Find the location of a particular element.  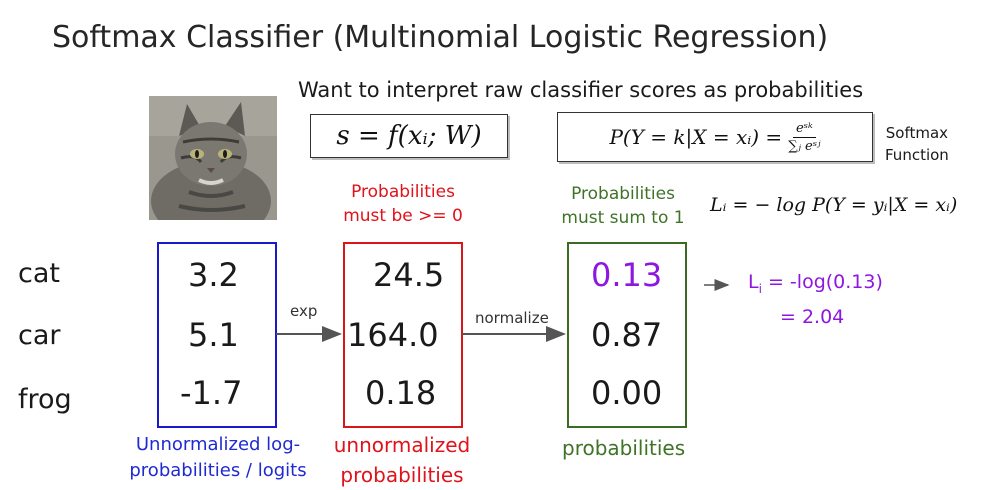

sum-note-line1: Probabilities is located at coordinates (623, 194).